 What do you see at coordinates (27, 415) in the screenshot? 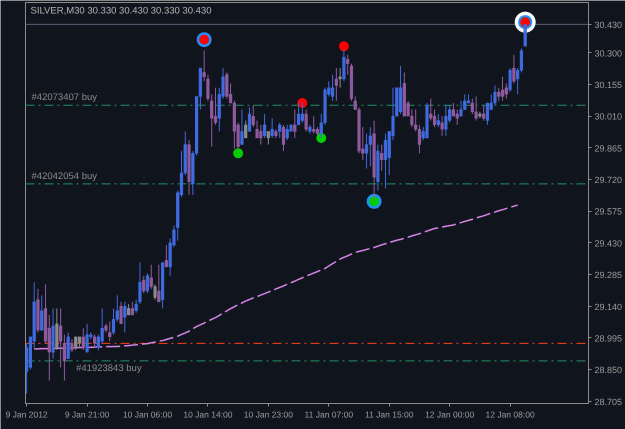
I see `x-tick-label: 9 Jan 2012` at bounding box center [27, 415].